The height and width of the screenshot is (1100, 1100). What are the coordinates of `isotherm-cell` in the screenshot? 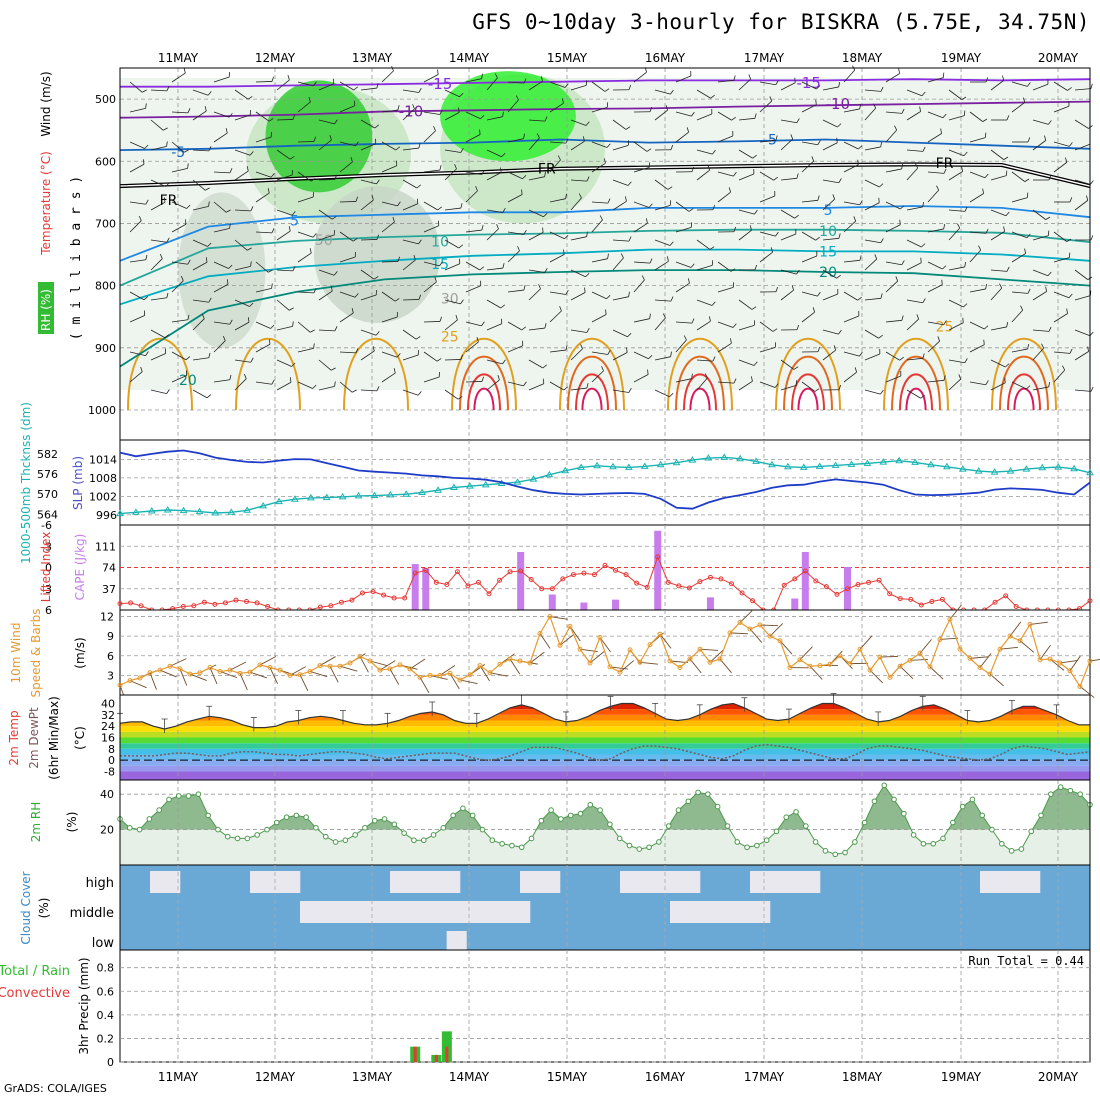 It's located at (700, 399).